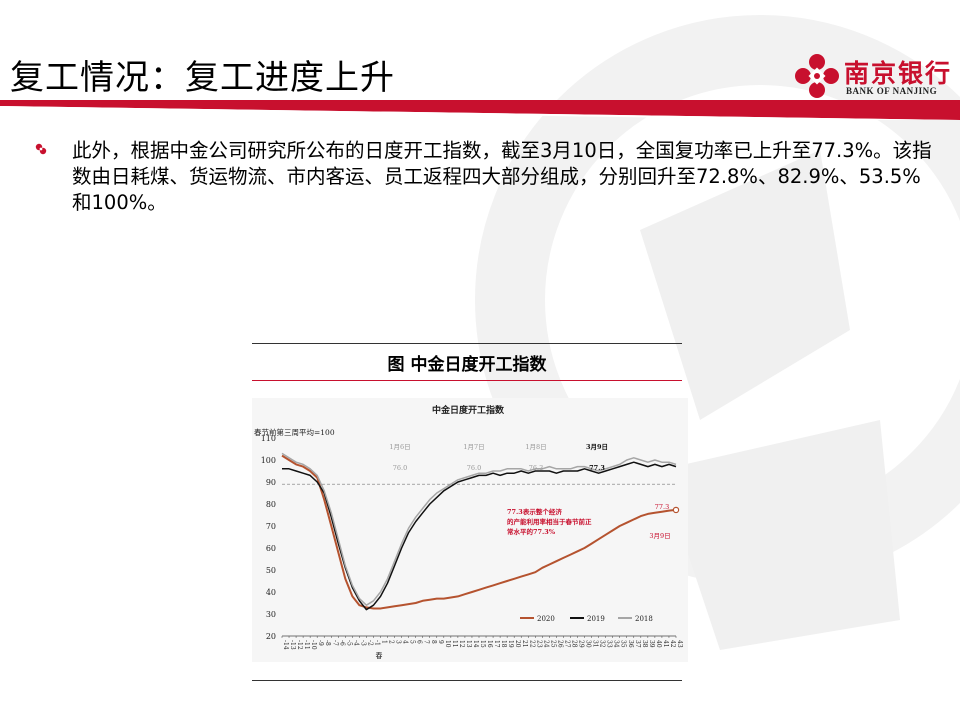 Image resolution: width=960 pixels, height=720 pixels. I want to click on date-annotation-bold: 3月9日, so click(597, 447).